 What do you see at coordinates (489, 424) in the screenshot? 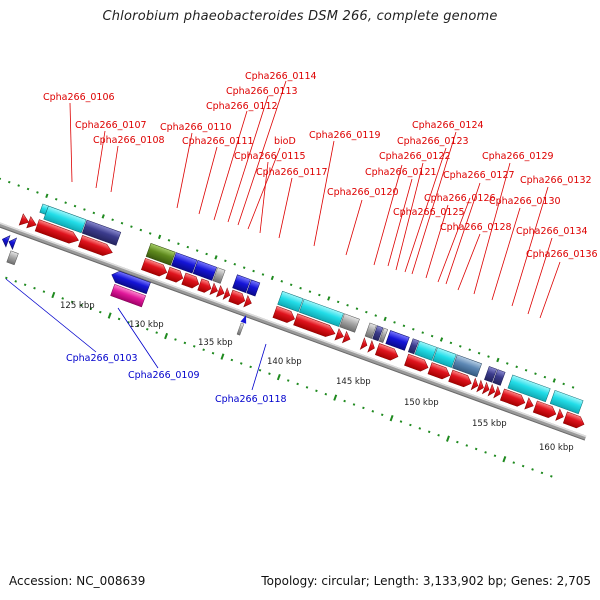
I see `kbp-label: 155 kbp` at bounding box center [489, 424].